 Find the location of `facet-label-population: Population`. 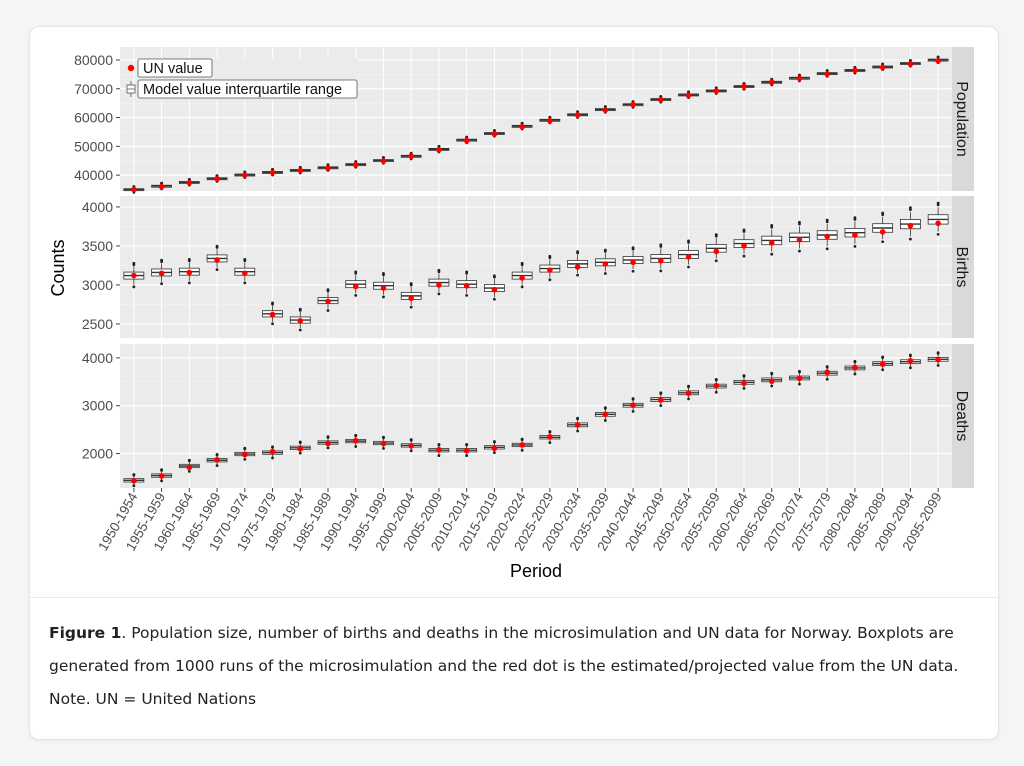

facet-label-population: Population is located at coordinates (961, 119).